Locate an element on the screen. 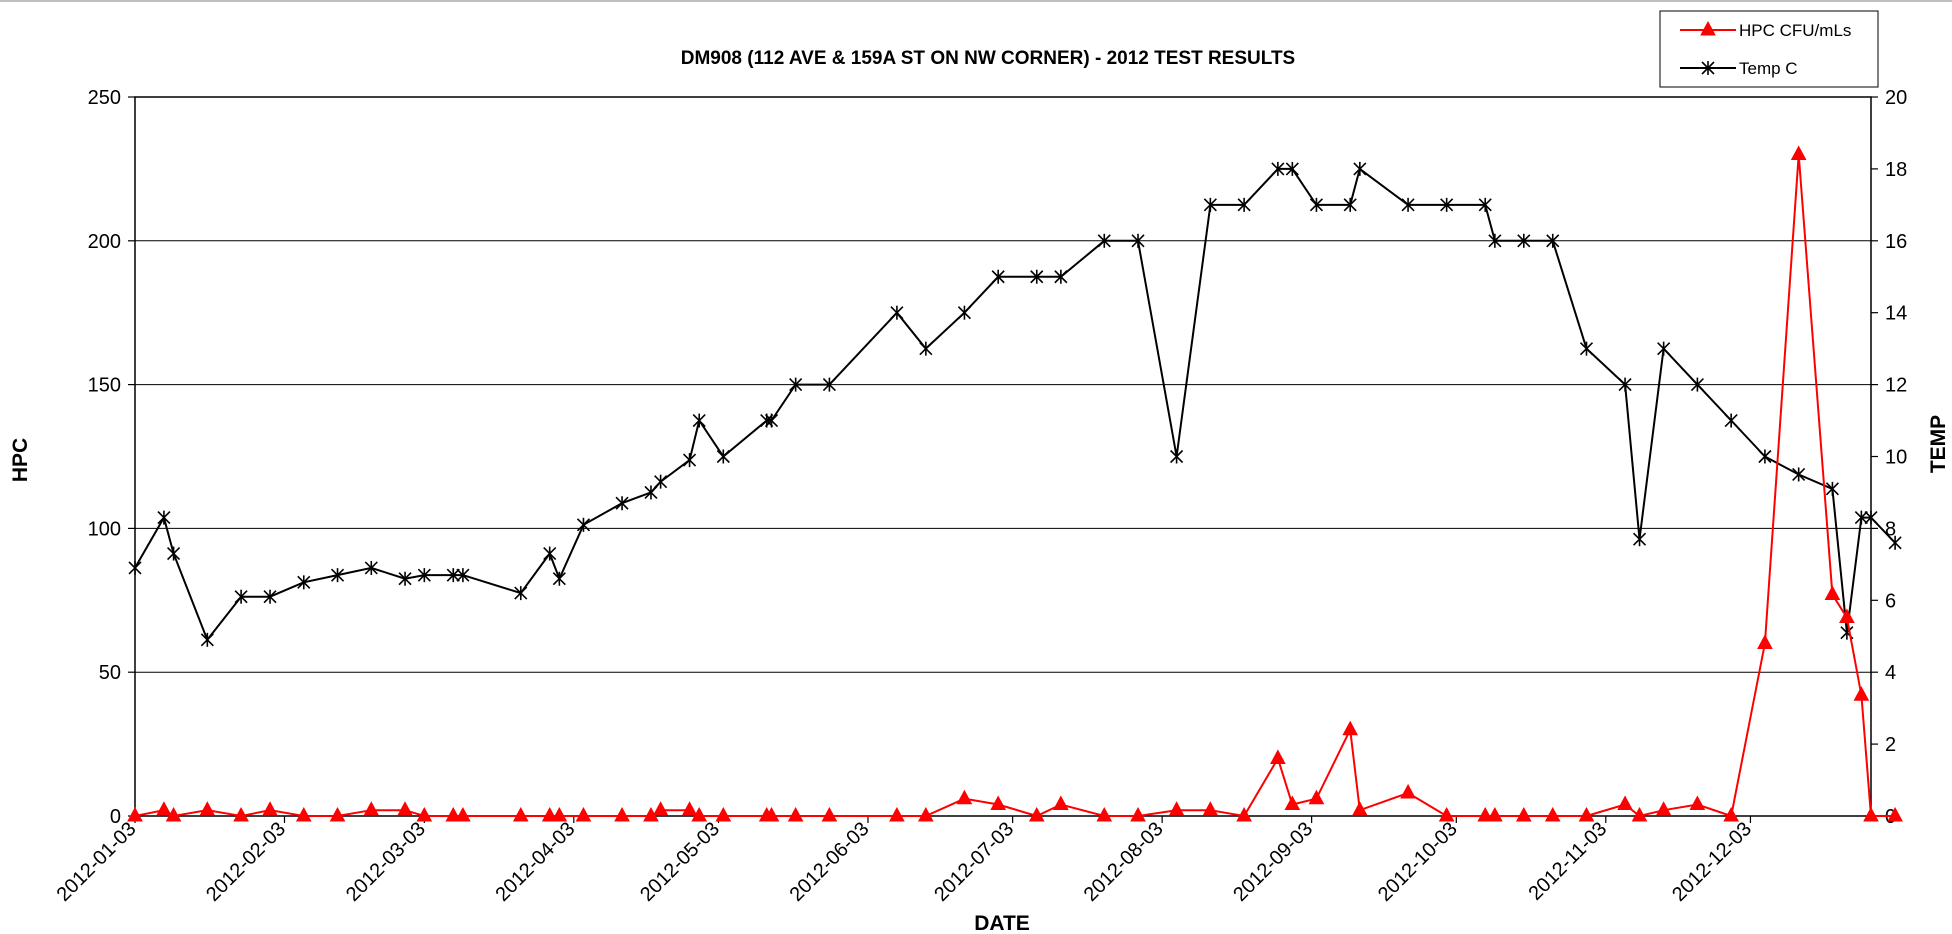 The width and height of the screenshot is (1952, 934). legend-temp-label: Temp C is located at coordinates (1768, 68).